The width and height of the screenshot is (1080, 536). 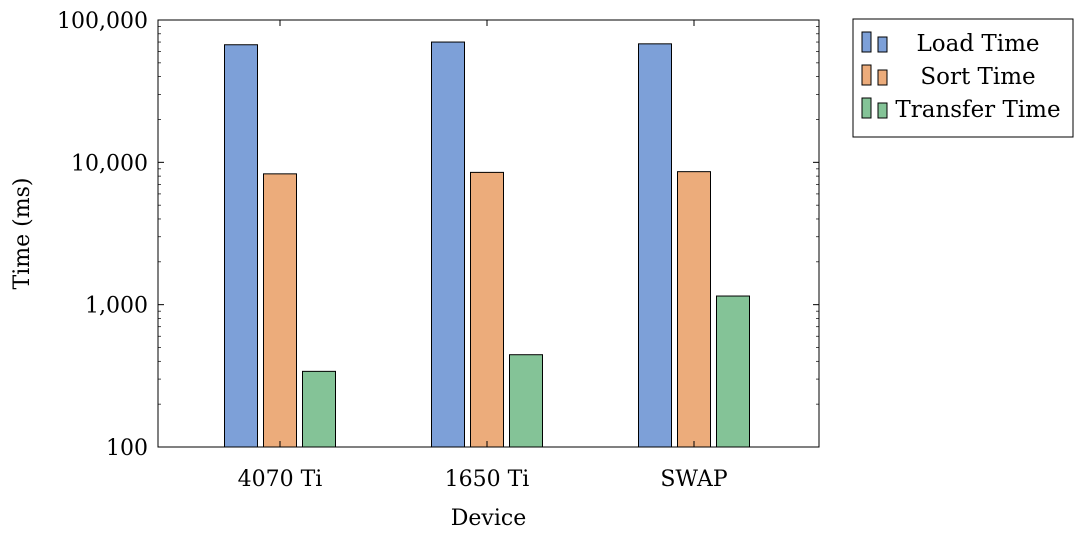 What do you see at coordinates (882, 110) in the screenshot?
I see `legend-swatch-transfer-time-small` at bounding box center [882, 110].